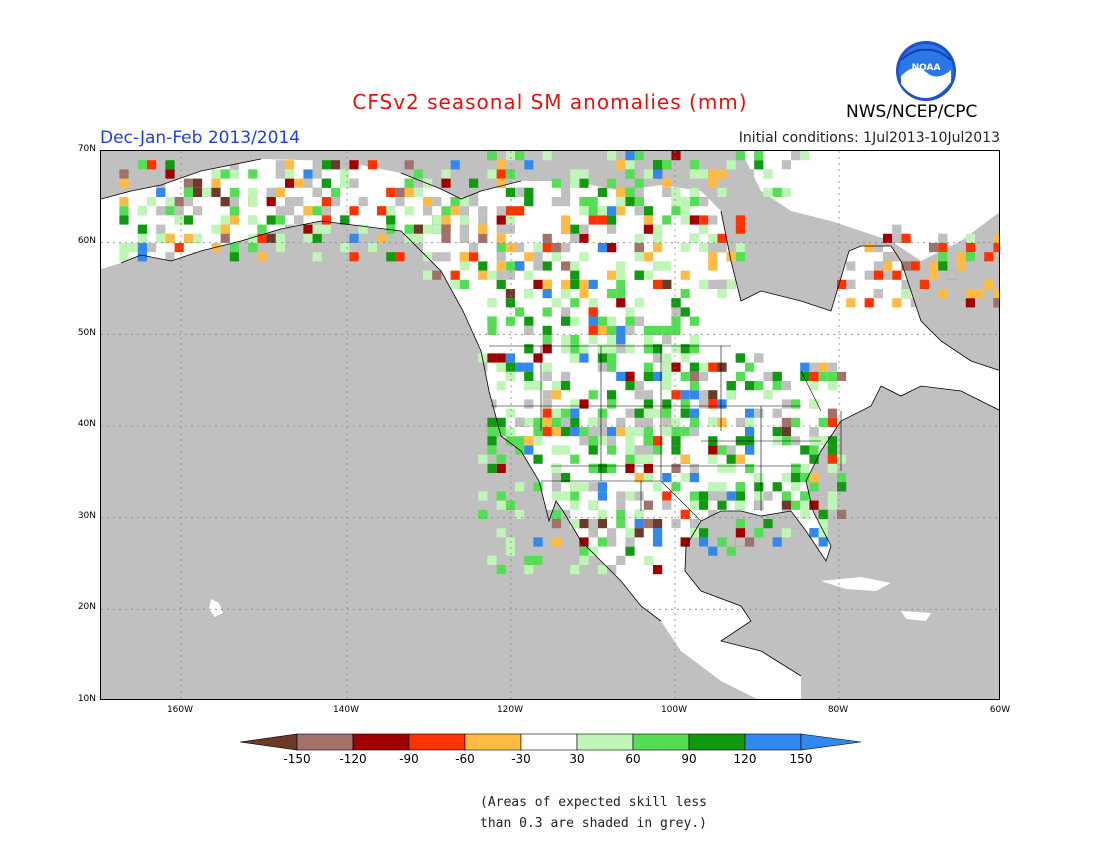 The image size is (1100, 850). What do you see at coordinates (1000, 710) in the screenshot?
I see `lon-label-60w: 60W` at bounding box center [1000, 710].